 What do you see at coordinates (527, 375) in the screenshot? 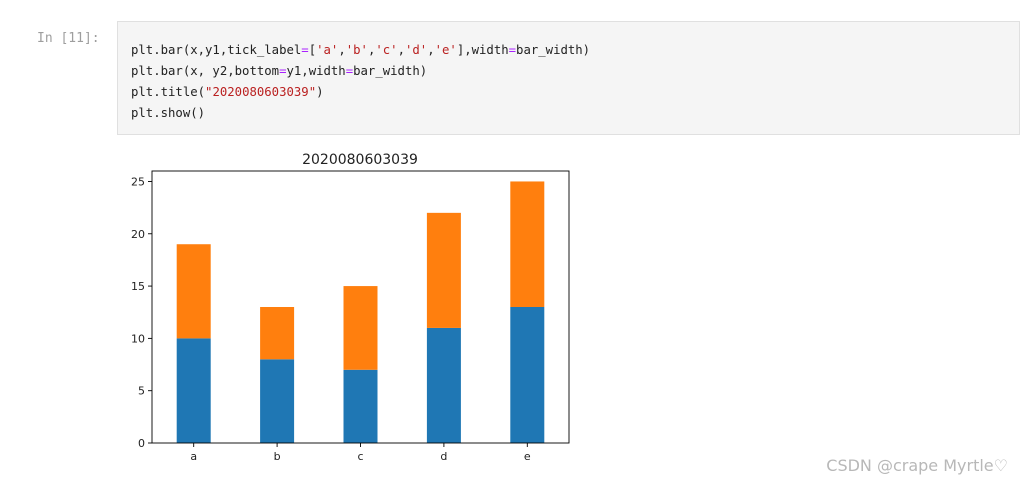
I see `bar-series1-e` at bounding box center [527, 375].